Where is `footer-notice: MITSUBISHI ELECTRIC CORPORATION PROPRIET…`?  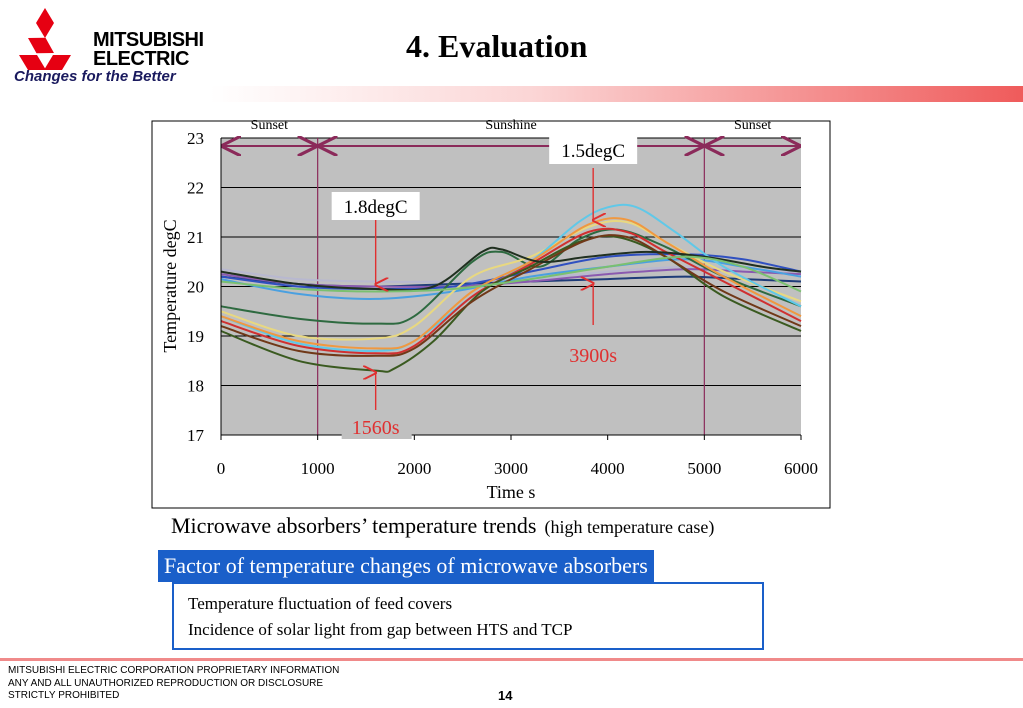
footer-notice: MITSUBISHI ELECTRIC CORPORATION PROPRIET… is located at coordinates (173, 684).